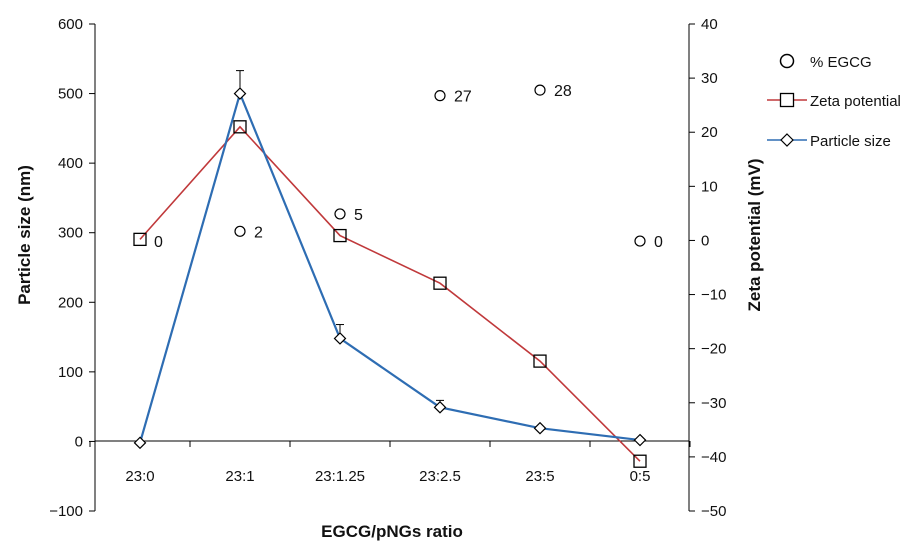  I want to click on y-tick-label: 0, so click(79, 441).